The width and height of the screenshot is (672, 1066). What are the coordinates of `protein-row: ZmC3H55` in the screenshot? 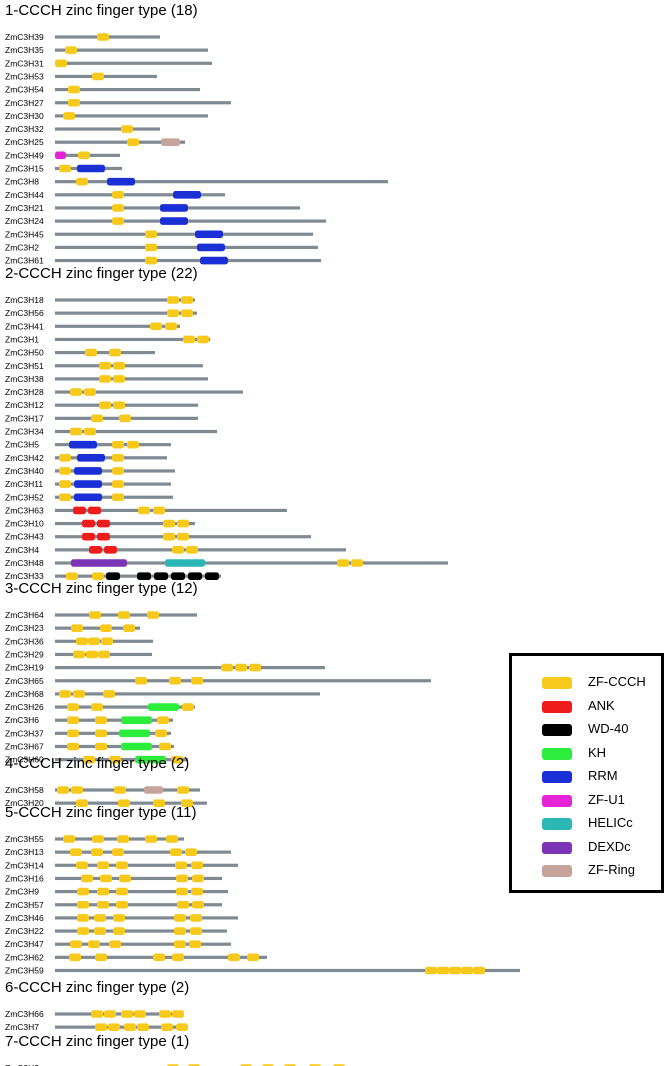 It's located at (94, 839).